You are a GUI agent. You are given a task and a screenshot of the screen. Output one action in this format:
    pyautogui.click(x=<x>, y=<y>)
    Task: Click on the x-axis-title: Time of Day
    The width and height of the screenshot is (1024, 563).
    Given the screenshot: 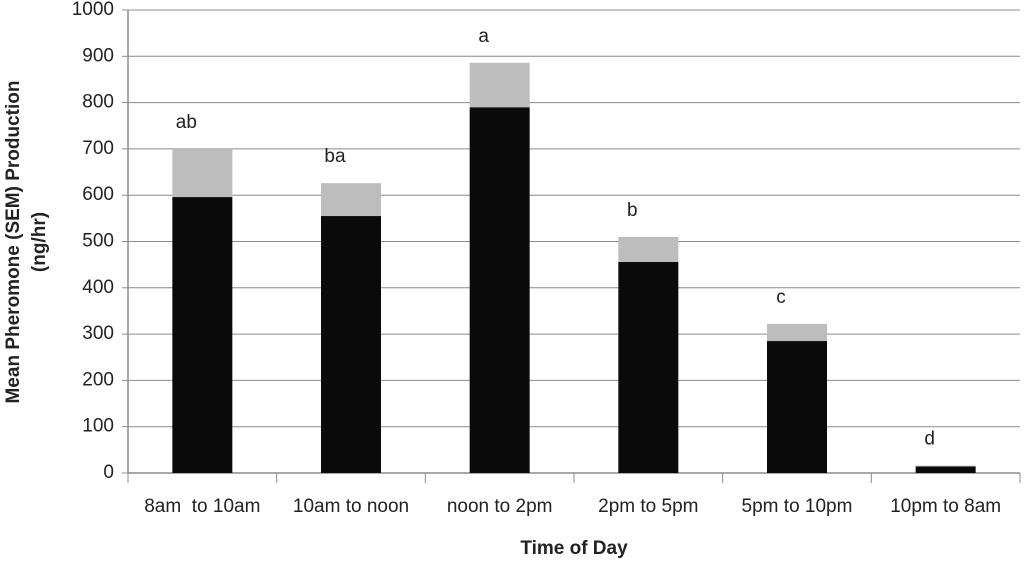 What is the action you would take?
    pyautogui.click(x=574, y=548)
    